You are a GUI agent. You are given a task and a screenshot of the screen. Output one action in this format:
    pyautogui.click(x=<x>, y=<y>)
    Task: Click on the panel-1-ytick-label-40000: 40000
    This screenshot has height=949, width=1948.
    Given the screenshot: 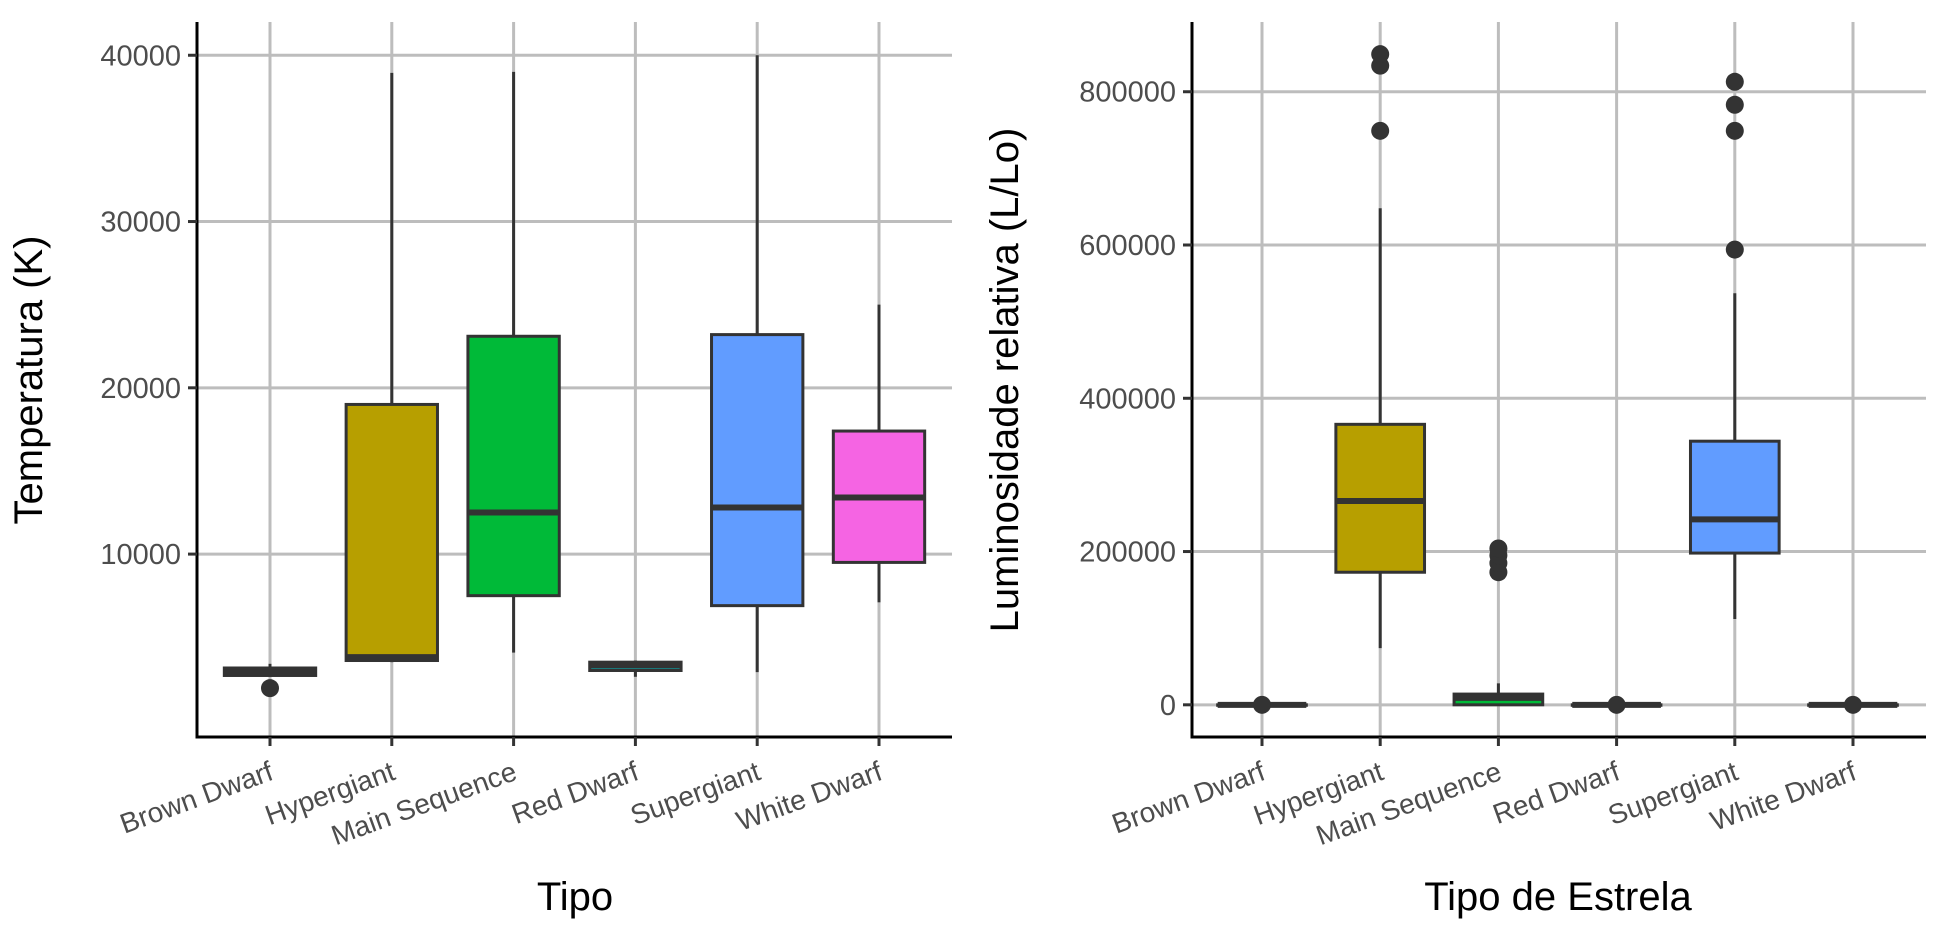 What is the action you would take?
    pyautogui.click(x=140, y=56)
    